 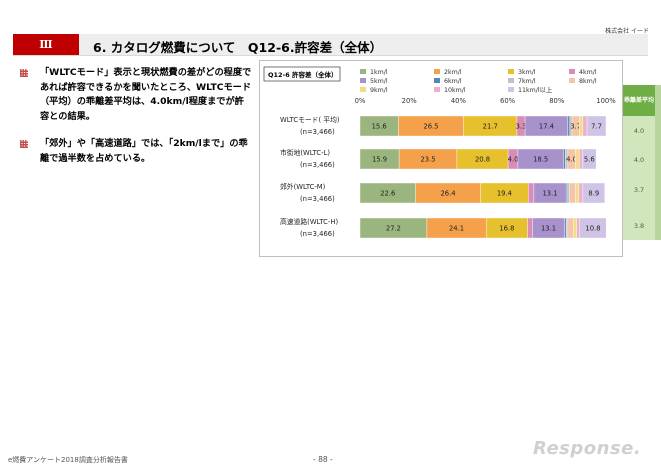 I want to click on data-label: 7.7, so click(x=596, y=127).